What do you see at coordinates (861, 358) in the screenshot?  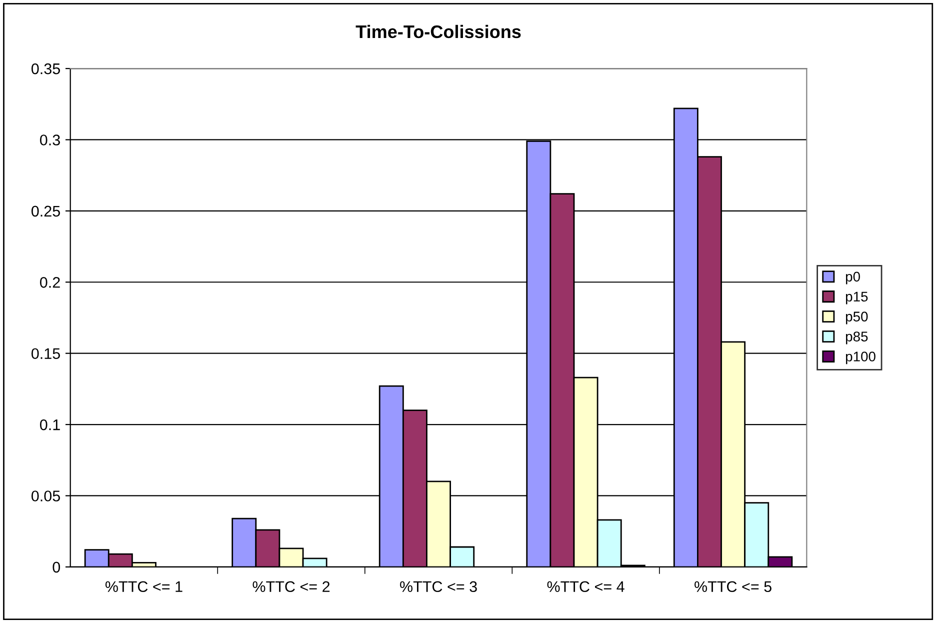 I see `legend-label: p100` at bounding box center [861, 358].